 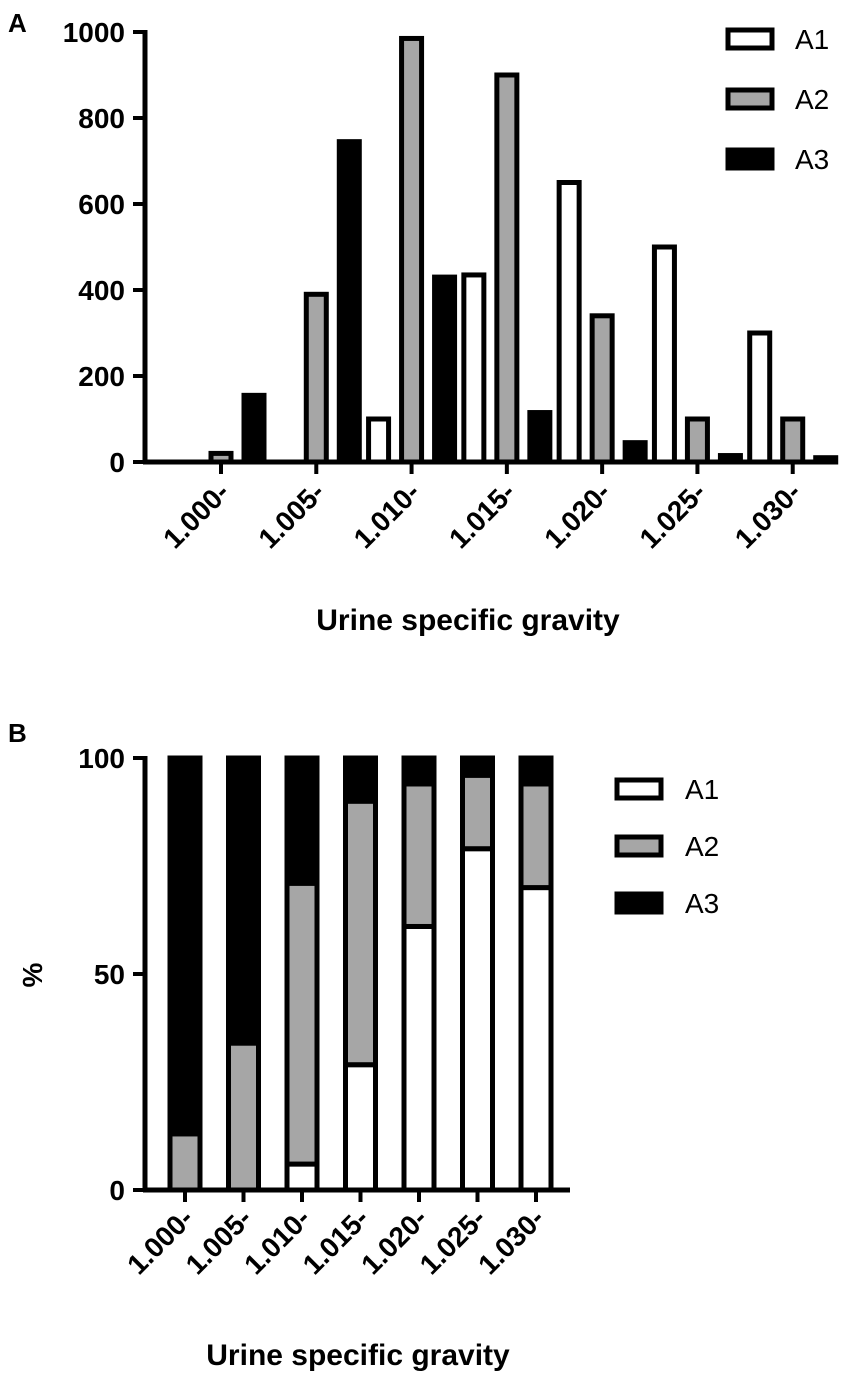 I want to click on panel-b-legend: A1 A2 A3, so click(x=666, y=846).